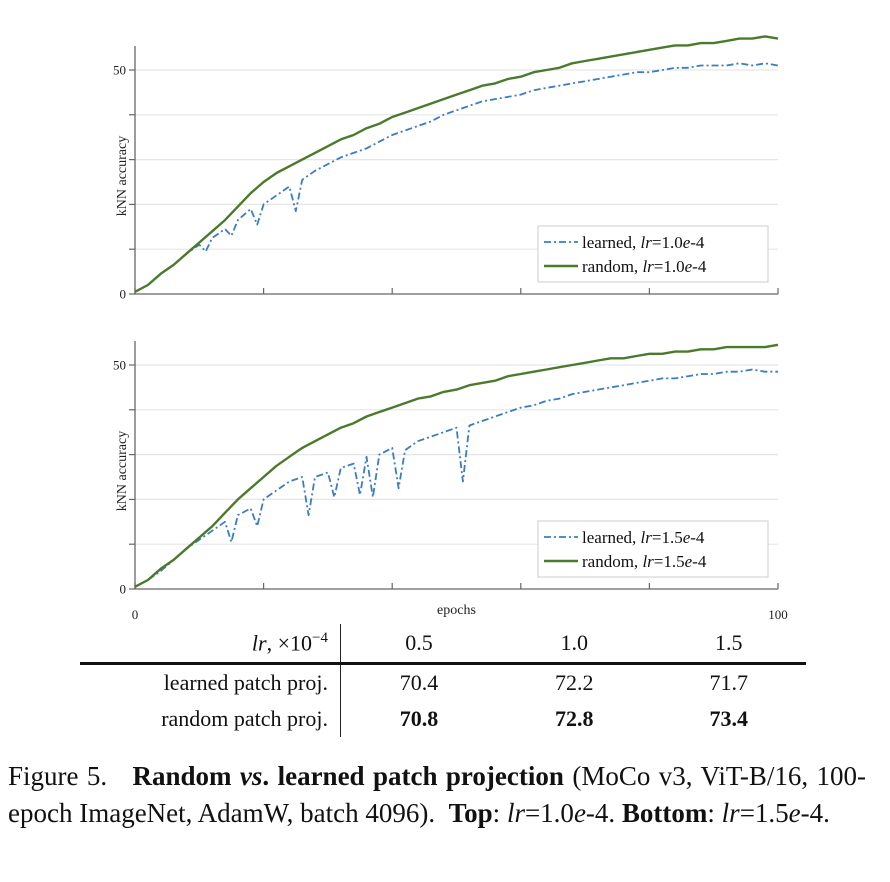 Image resolution: width=890 pixels, height=882 pixels. What do you see at coordinates (728, 644) in the screenshot?
I see `table-header-col: 1.5` at bounding box center [728, 644].